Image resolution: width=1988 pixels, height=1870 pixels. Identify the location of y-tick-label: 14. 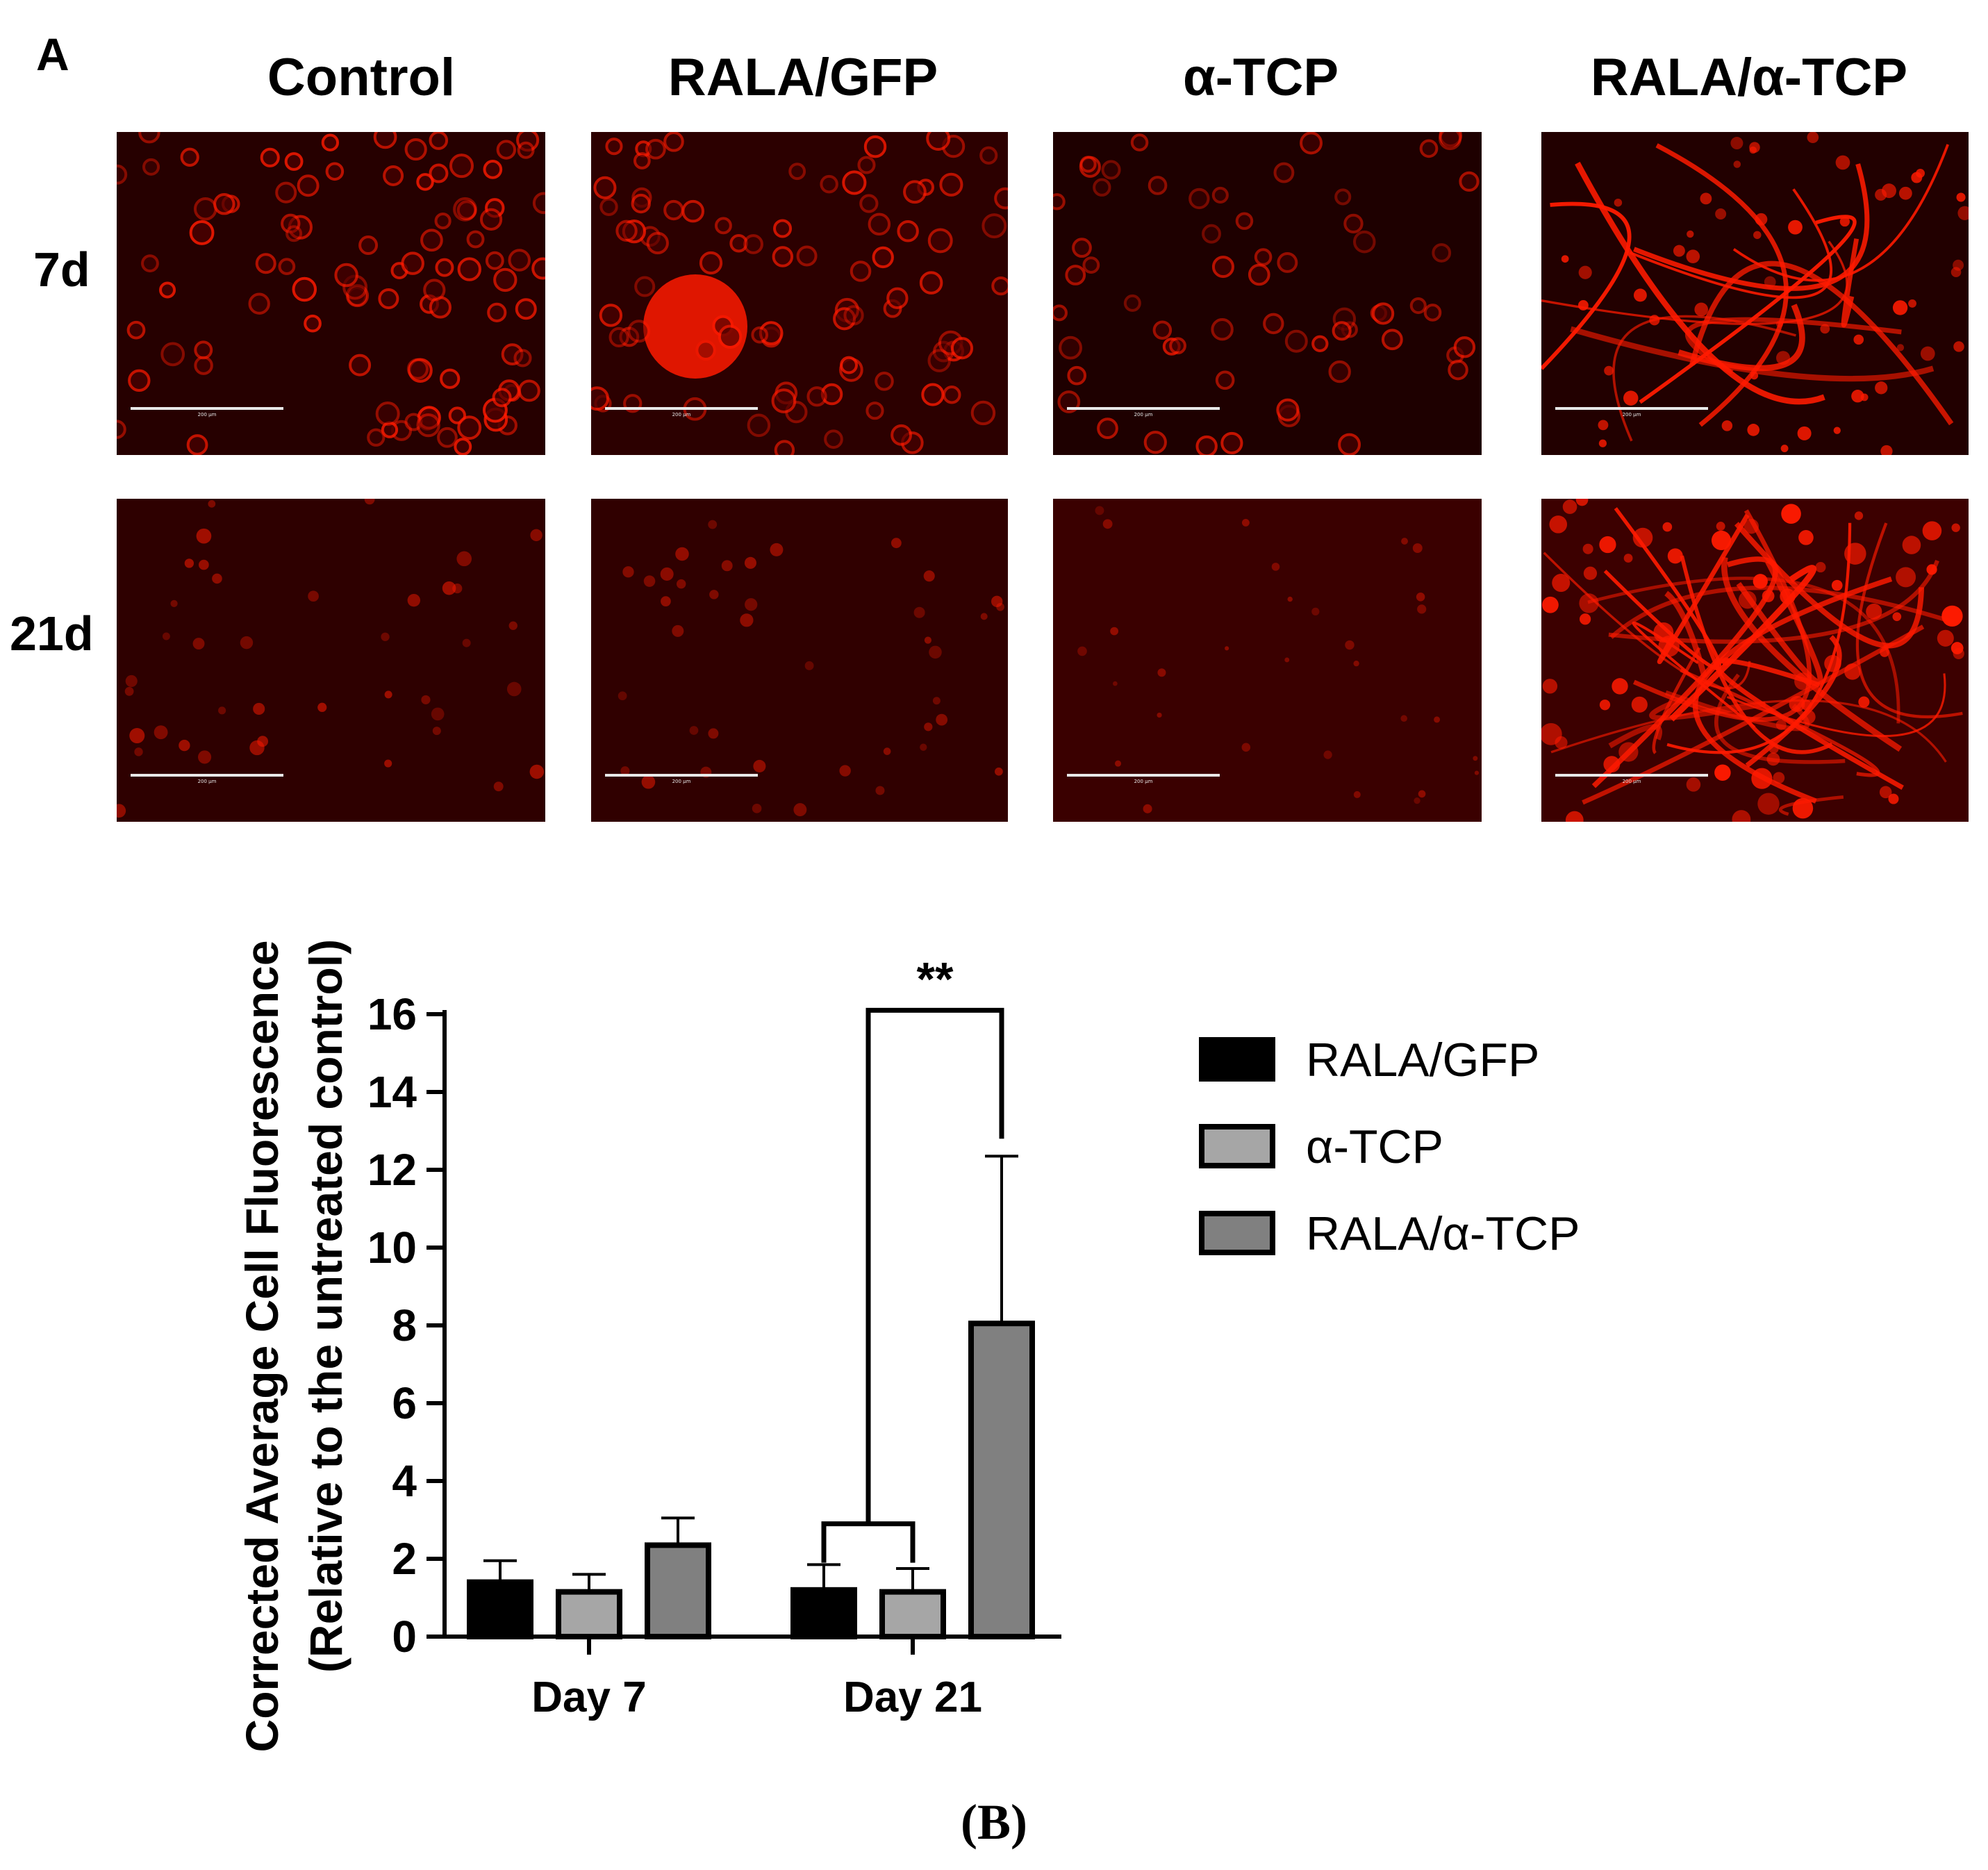
(392, 1092).